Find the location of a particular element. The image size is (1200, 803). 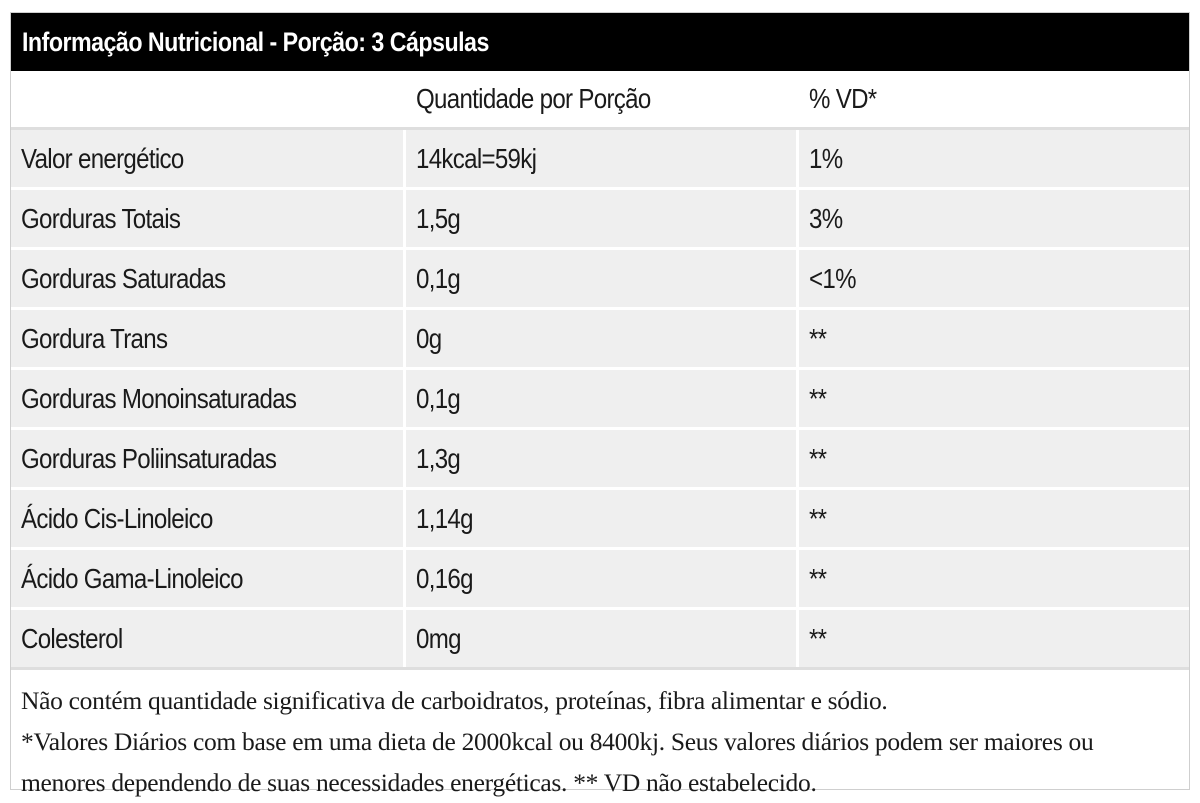

nutrient-name: Ácido Cis-Linoleico is located at coordinates (208, 519).